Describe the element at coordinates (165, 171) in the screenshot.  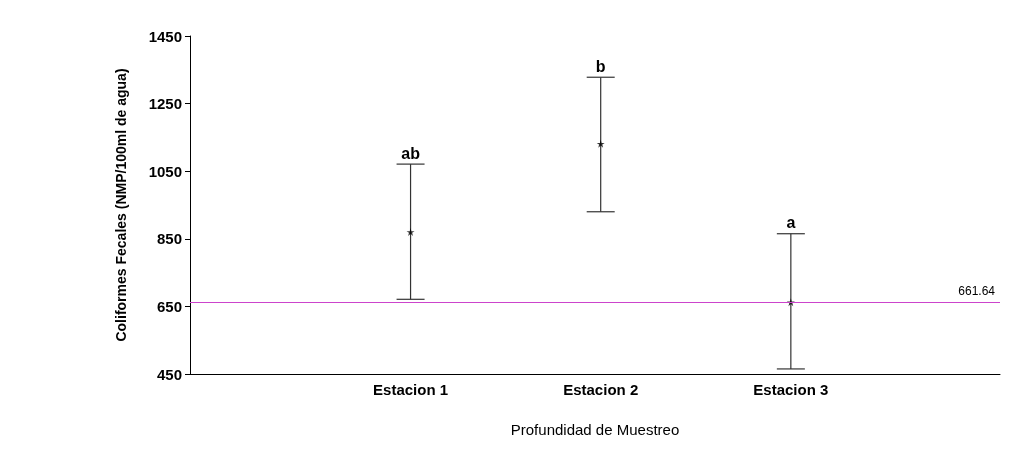
I see `y-tick-label: 1050` at that location.